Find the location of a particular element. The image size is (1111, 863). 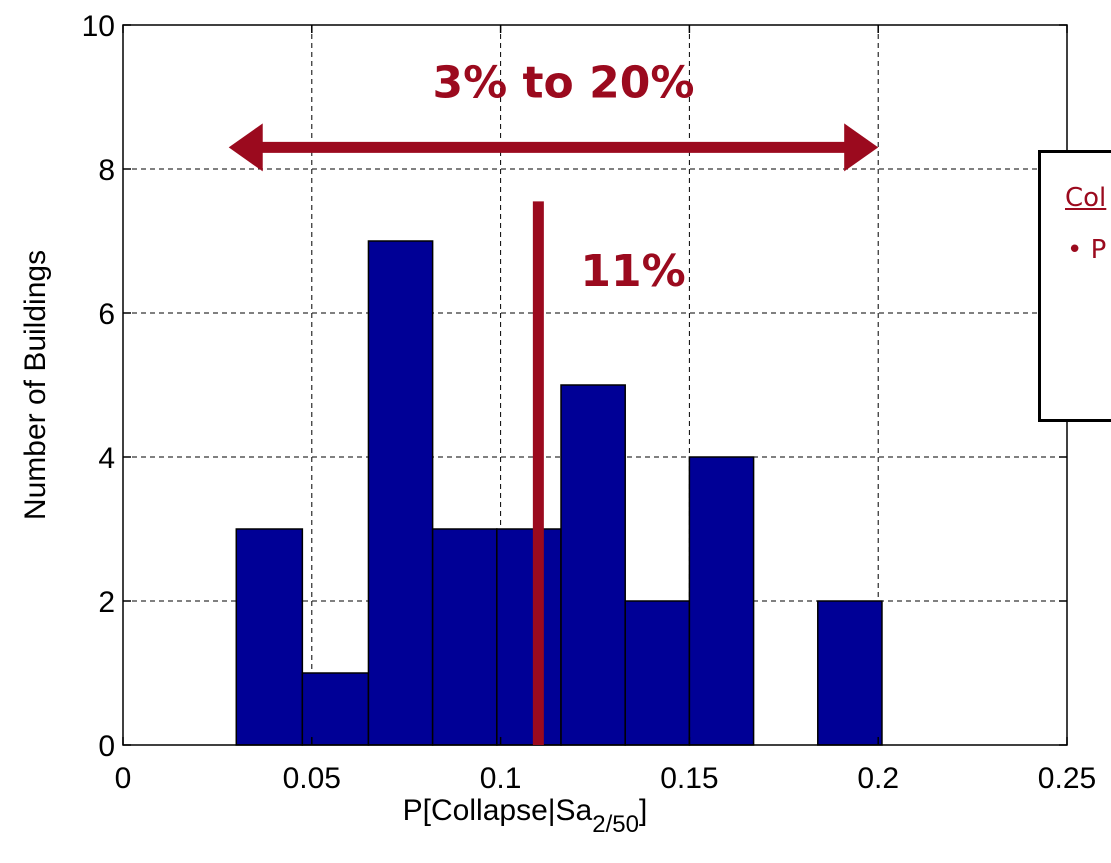

x-axis-label-main: P[Collapse|Sa is located at coordinates (498, 810).